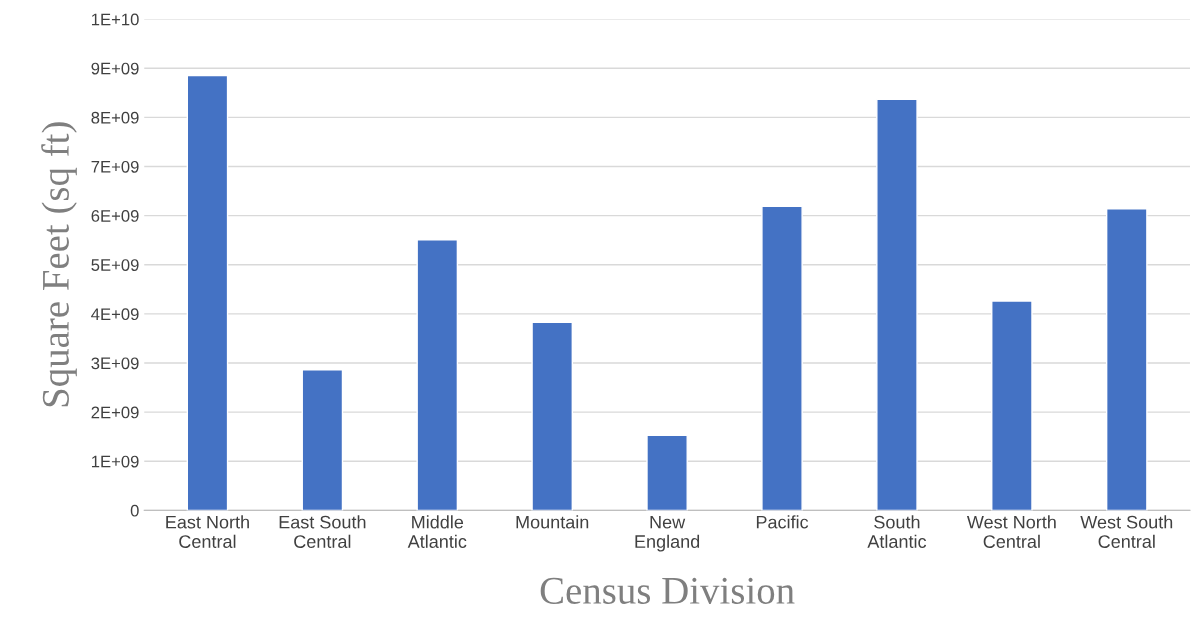  Describe the element at coordinates (115, 363) in the screenshot. I see `y-tick-label: 3E+09` at that location.